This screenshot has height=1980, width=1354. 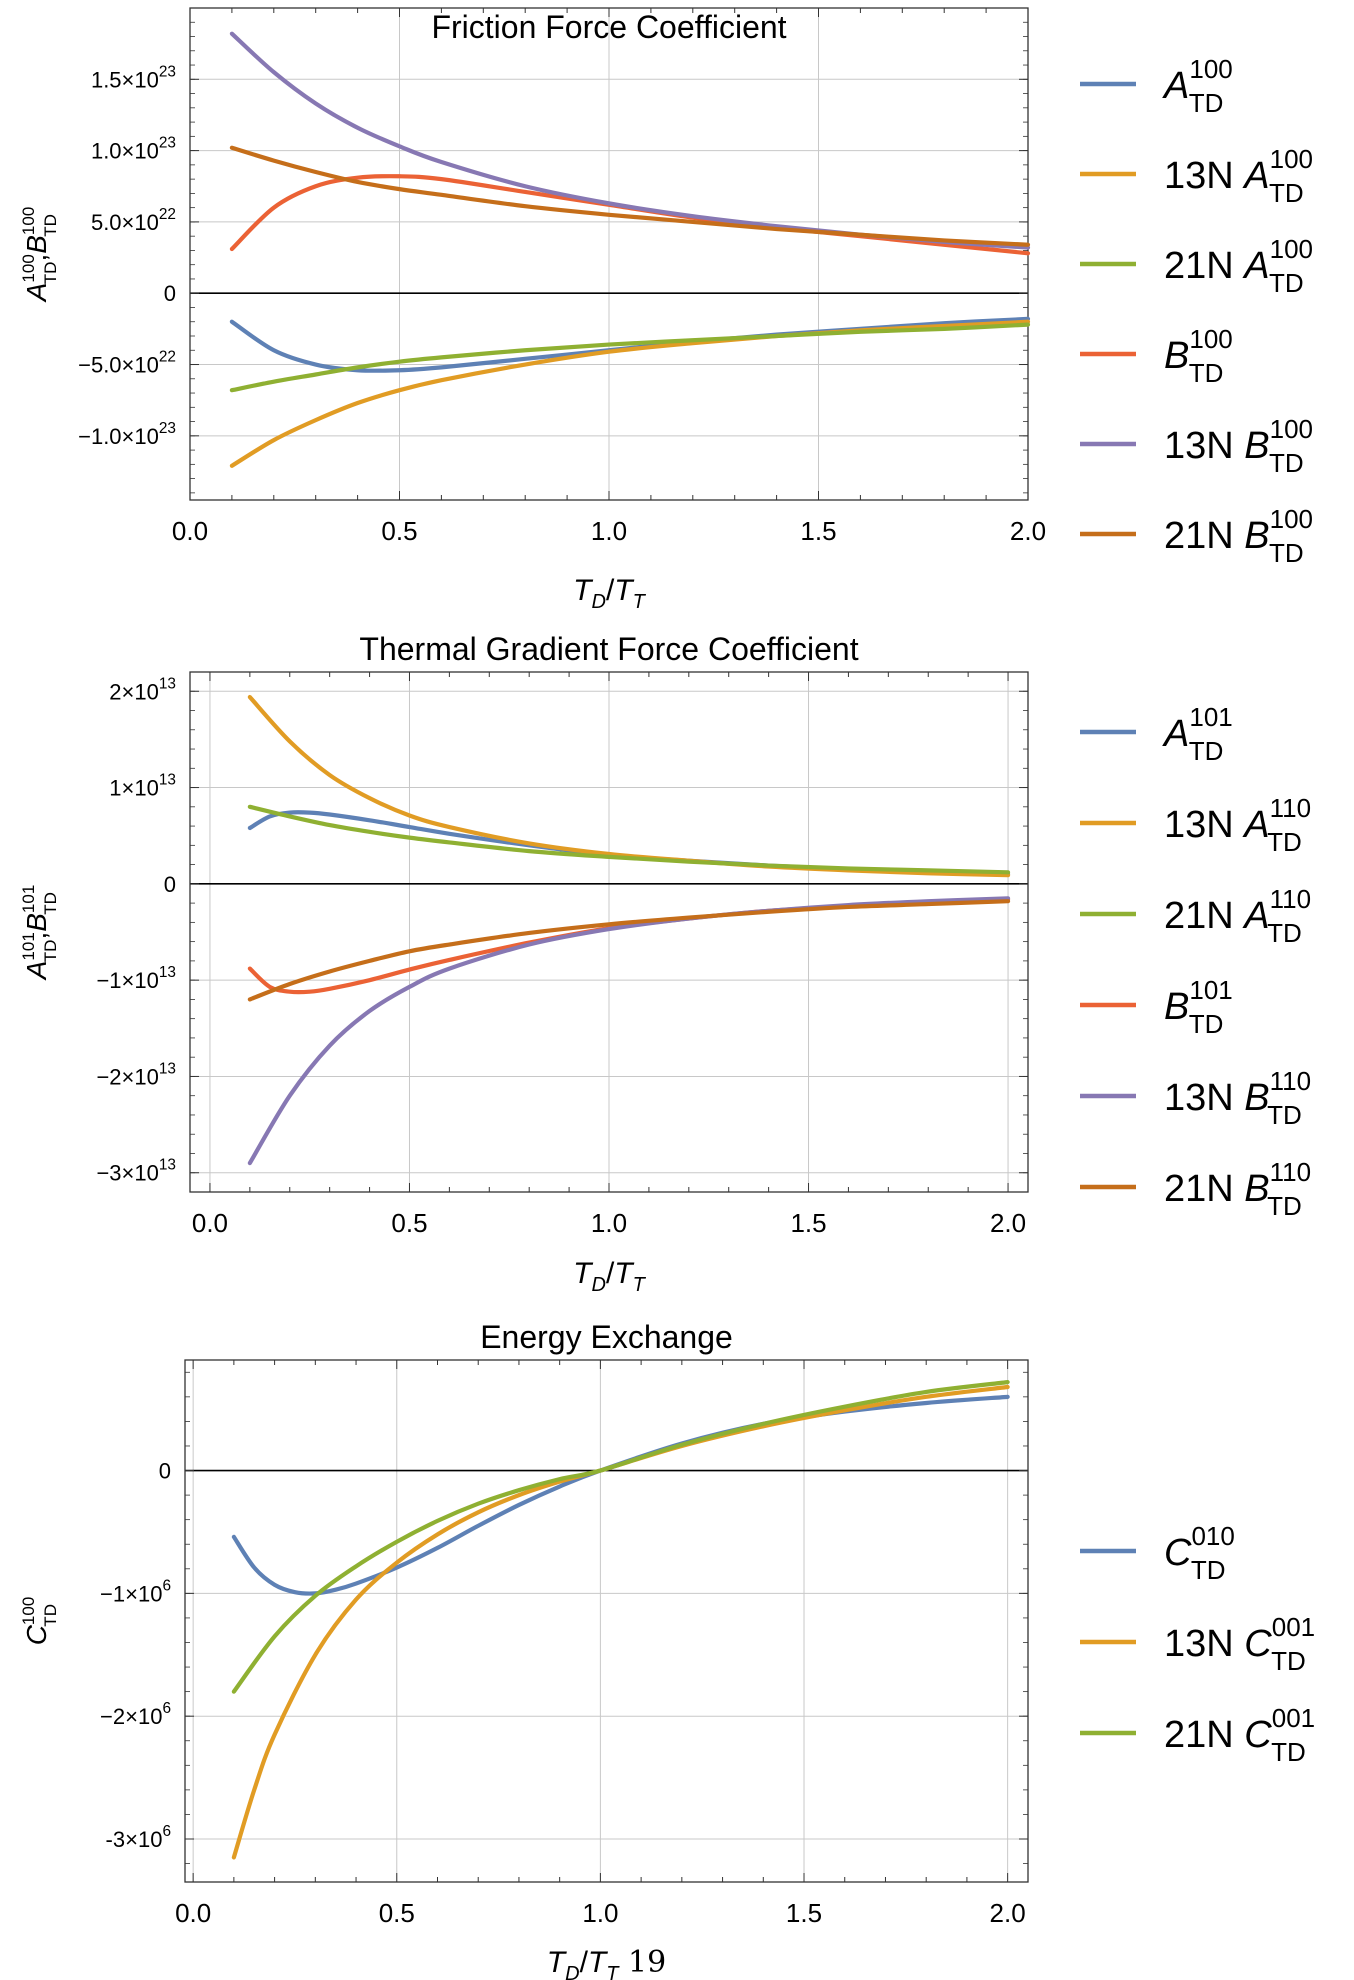 I want to click on chart-title: Thermal Gradient Force Coefficient, so click(x=608, y=649).